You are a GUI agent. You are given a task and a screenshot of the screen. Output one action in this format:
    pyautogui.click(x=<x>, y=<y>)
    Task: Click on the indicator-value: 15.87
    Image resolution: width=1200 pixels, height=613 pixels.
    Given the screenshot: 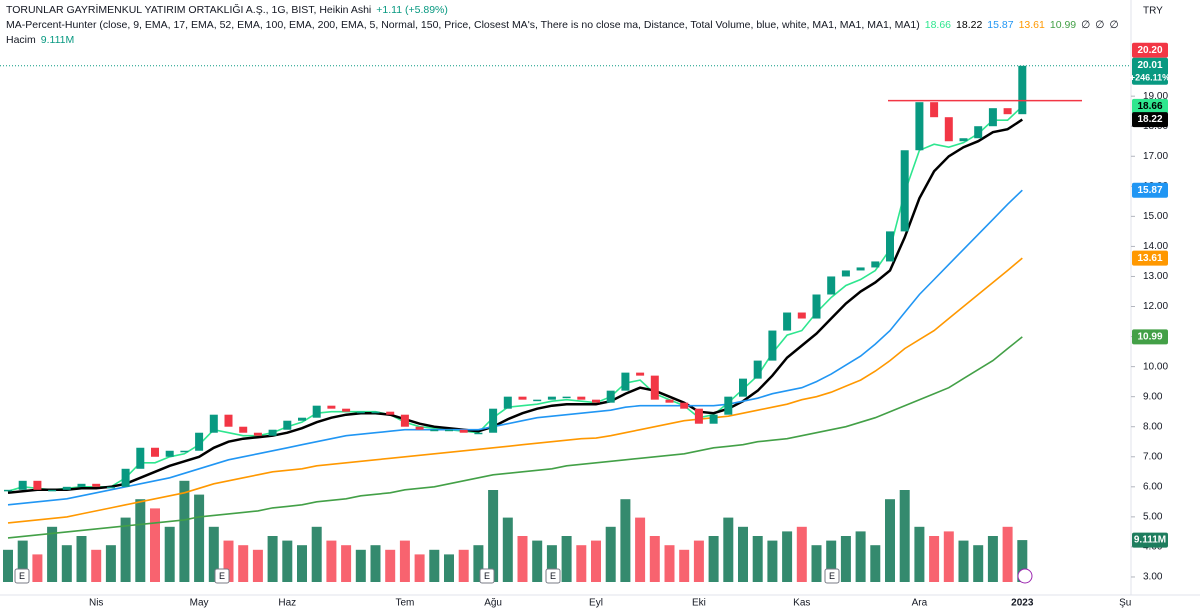 What is the action you would take?
    pyautogui.click(x=1000, y=25)
    